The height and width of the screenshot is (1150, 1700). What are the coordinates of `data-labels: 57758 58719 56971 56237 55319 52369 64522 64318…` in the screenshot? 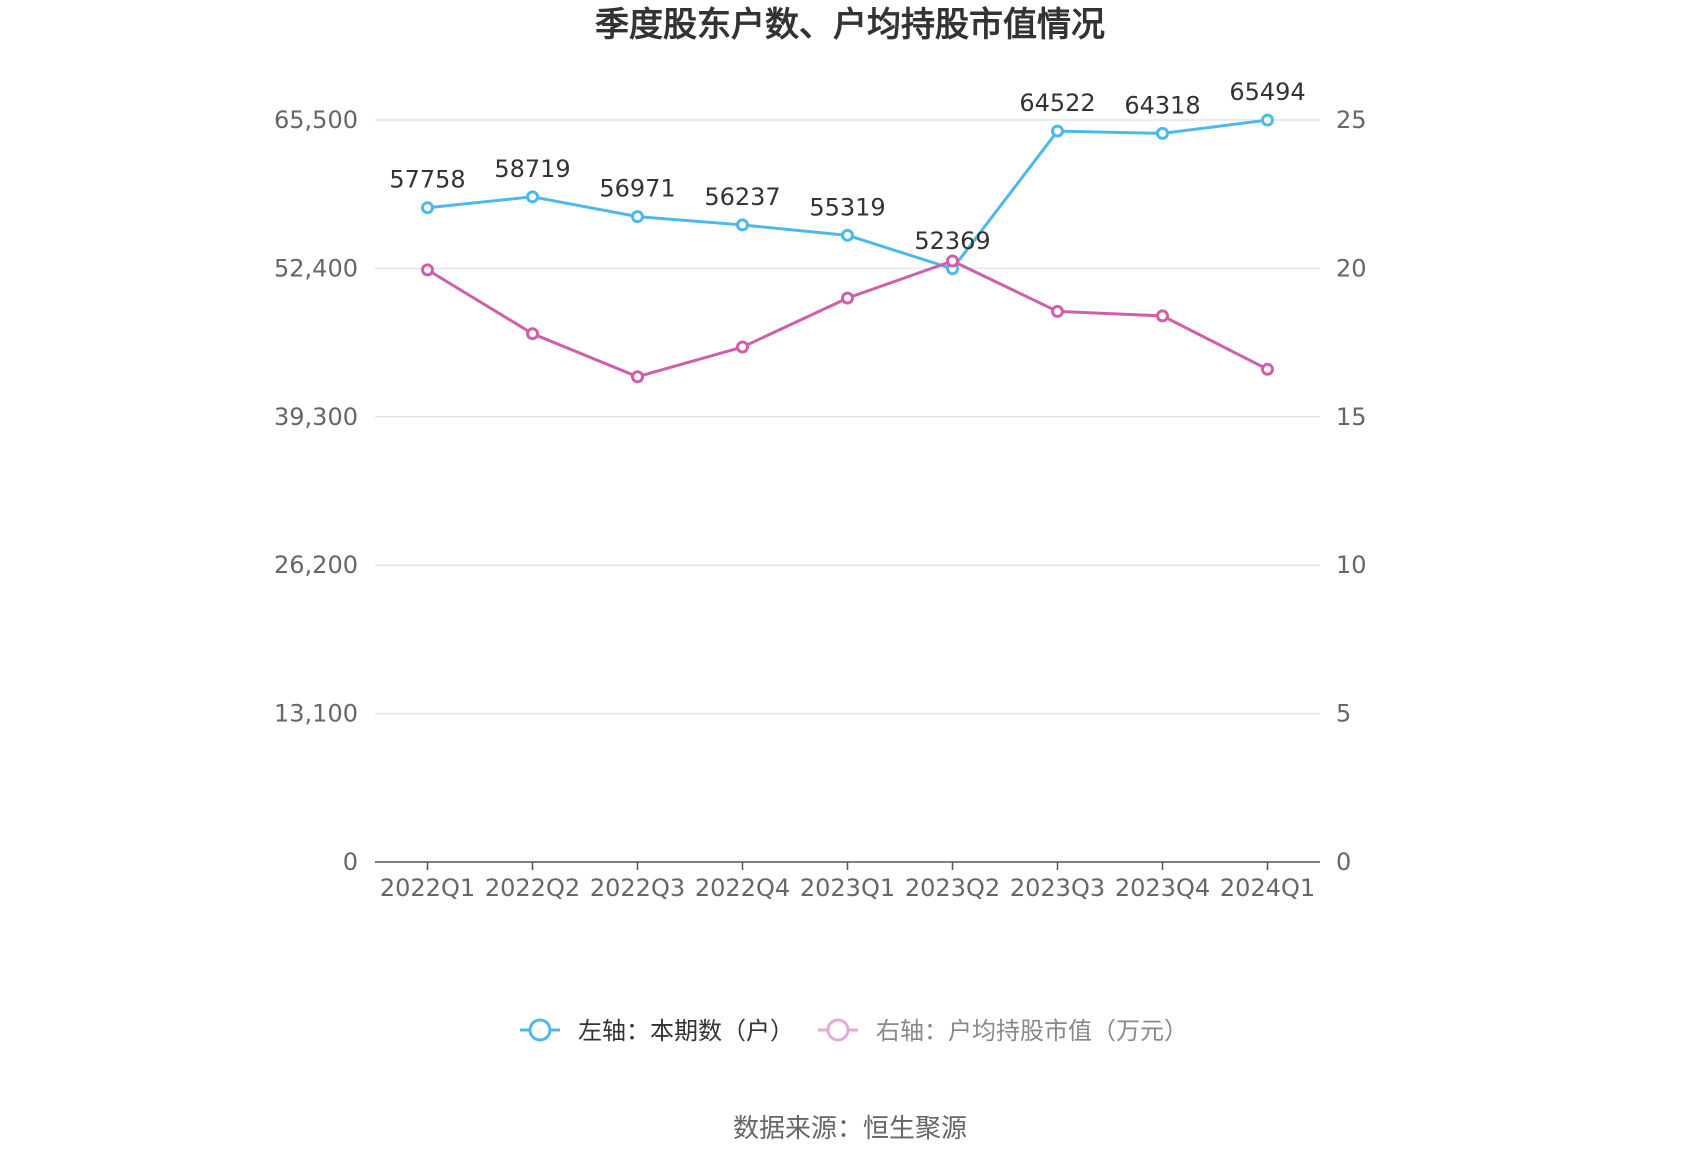 It's located at (847, 166).